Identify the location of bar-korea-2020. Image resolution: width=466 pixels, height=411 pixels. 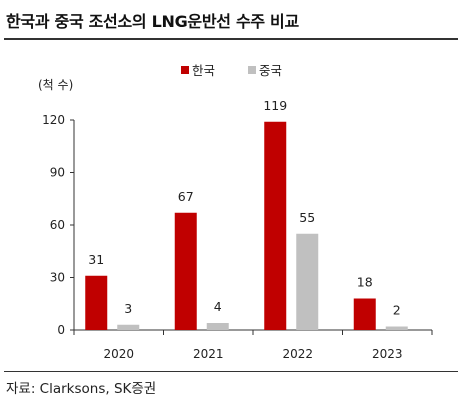
(96, 302).